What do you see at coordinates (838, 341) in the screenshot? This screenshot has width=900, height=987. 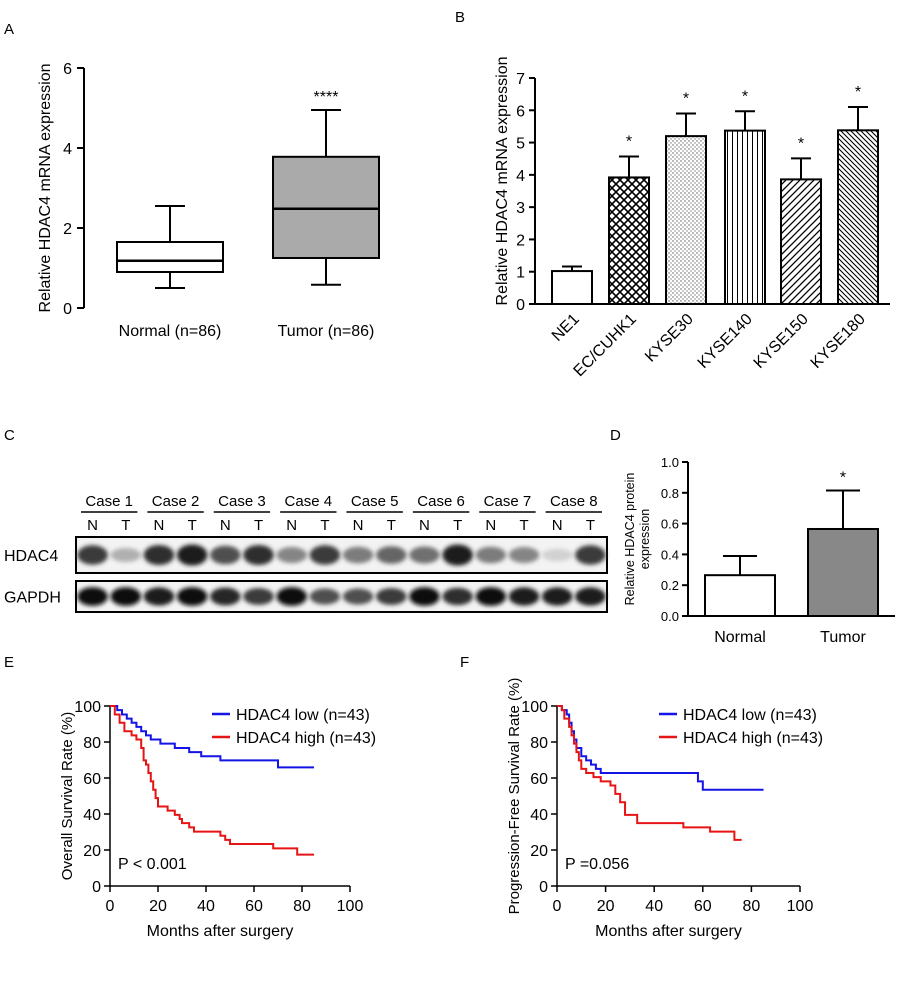 I see `x-category-label: KYSE180` at bounding box center [838, 341].